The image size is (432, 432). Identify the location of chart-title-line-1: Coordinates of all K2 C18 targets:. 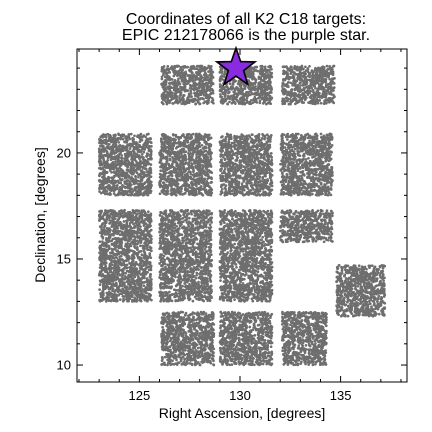
(246, 19).